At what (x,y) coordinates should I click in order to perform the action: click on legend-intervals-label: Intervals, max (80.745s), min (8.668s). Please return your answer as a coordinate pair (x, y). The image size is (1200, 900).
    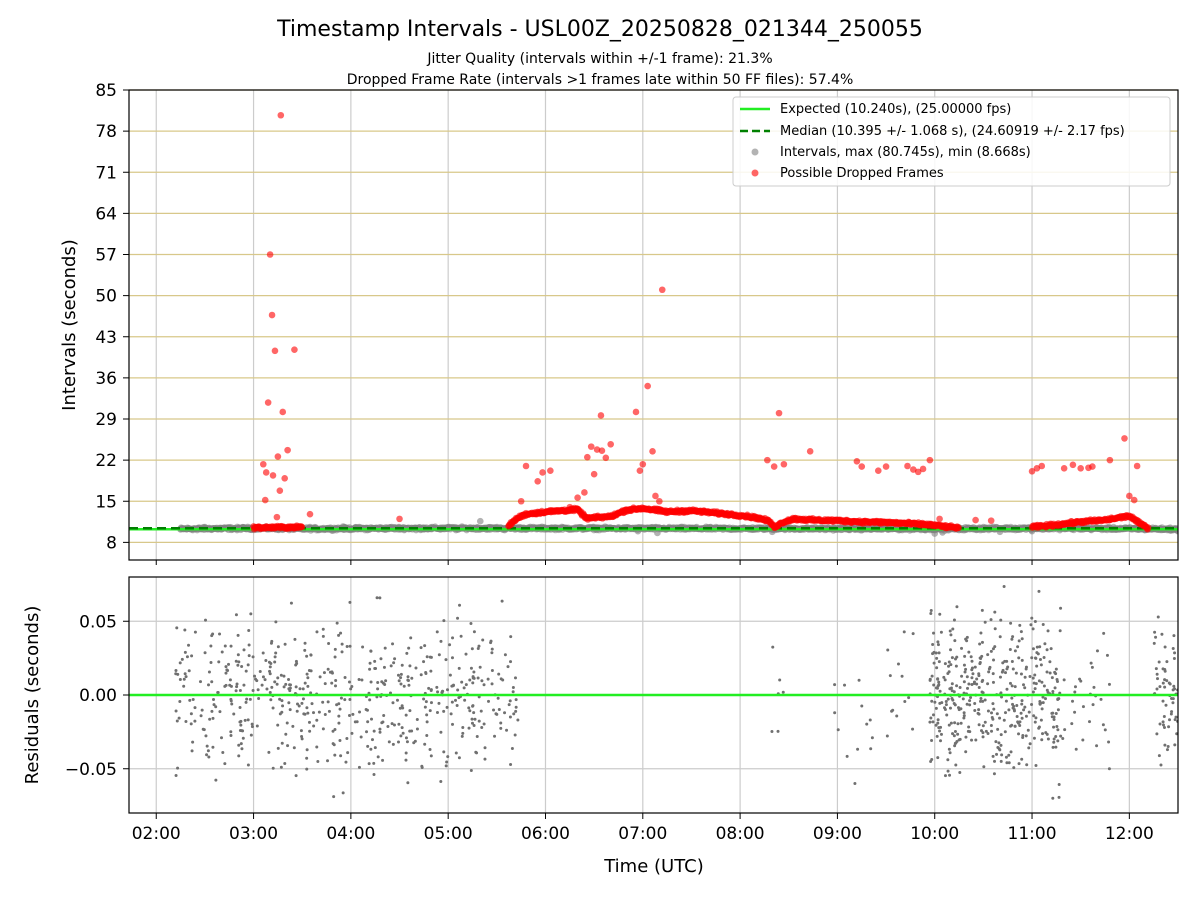
    Looking at the image, I should click on (905, 152).